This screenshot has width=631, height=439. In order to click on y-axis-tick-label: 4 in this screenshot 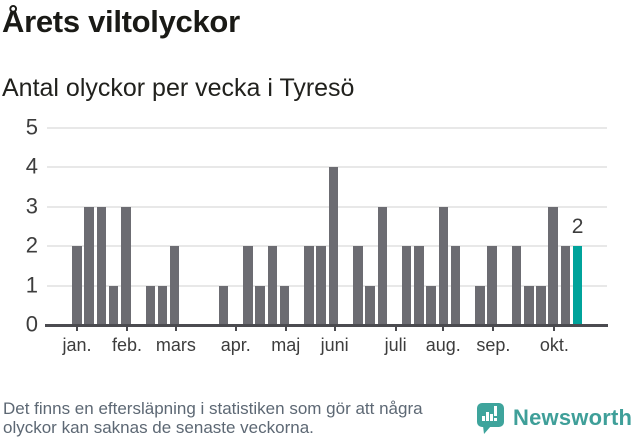, I will do `click(31, 166)`.